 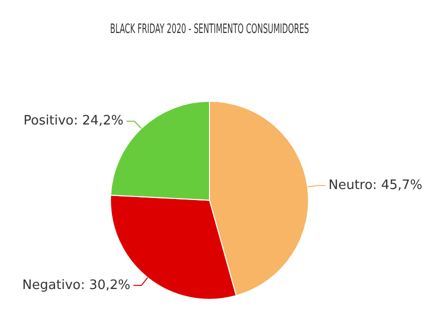 What do you see at coordinates (375, 185) in the screenshot?
I see `slice-label: Neutro: 45,7%` at bounding box center [375, 185].